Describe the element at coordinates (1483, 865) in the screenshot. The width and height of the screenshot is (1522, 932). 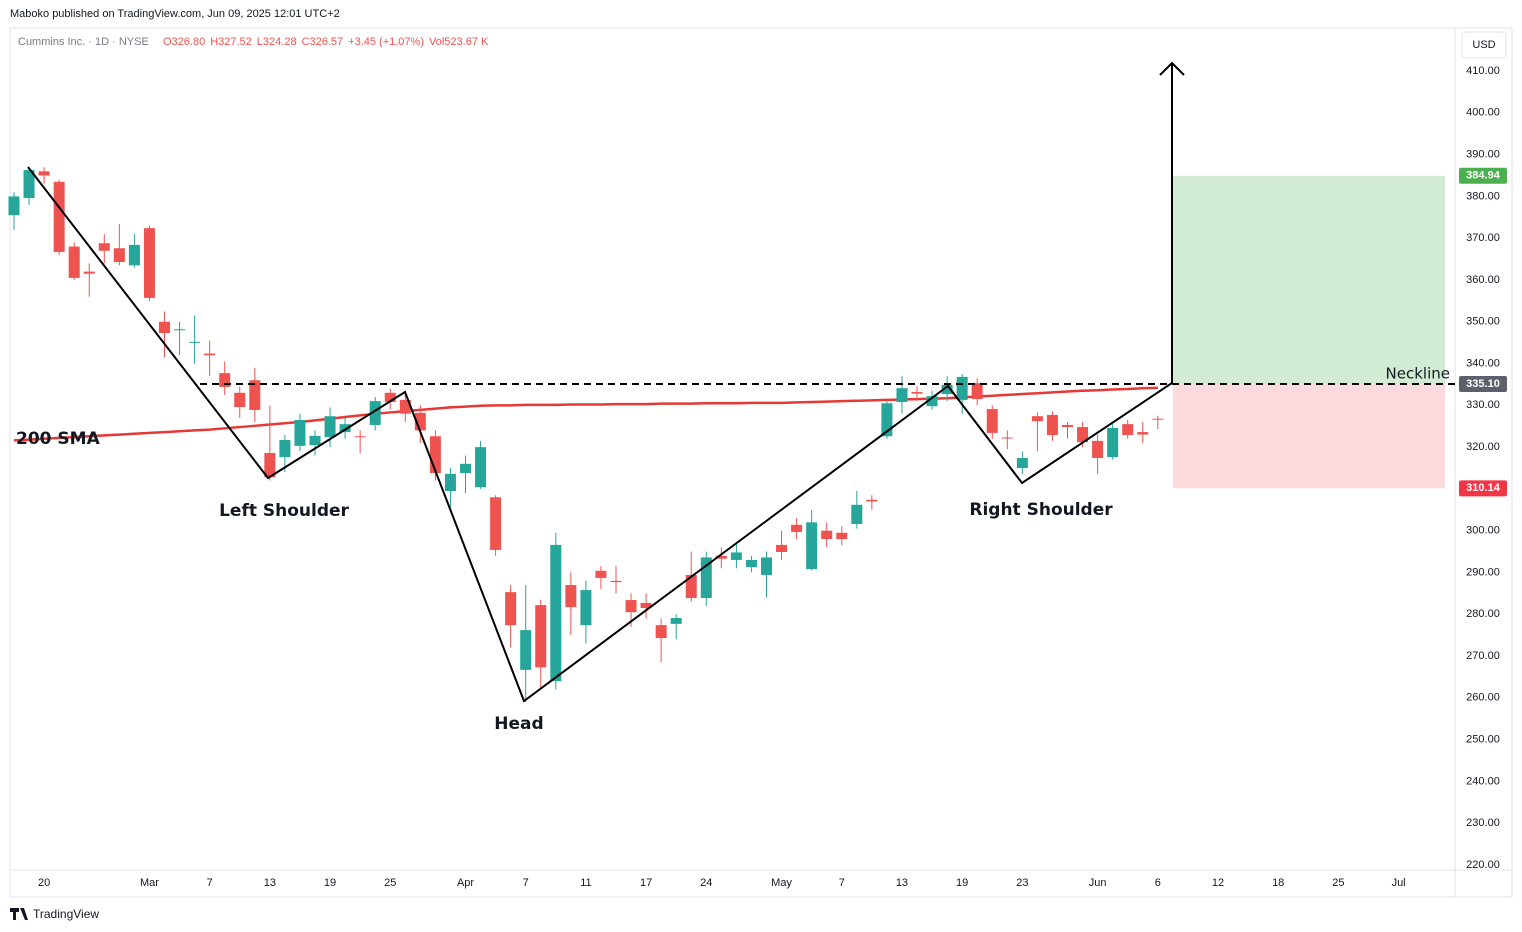
I see `y-tick-label: 220.00` at that location.